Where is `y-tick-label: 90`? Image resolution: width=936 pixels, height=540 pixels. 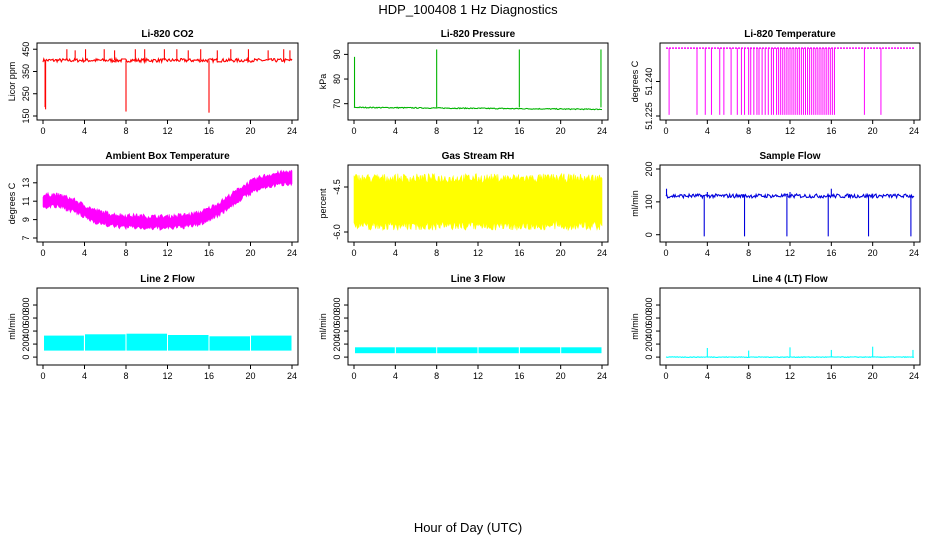
y-tick-label: 90 is located at coordinates (337, 54).